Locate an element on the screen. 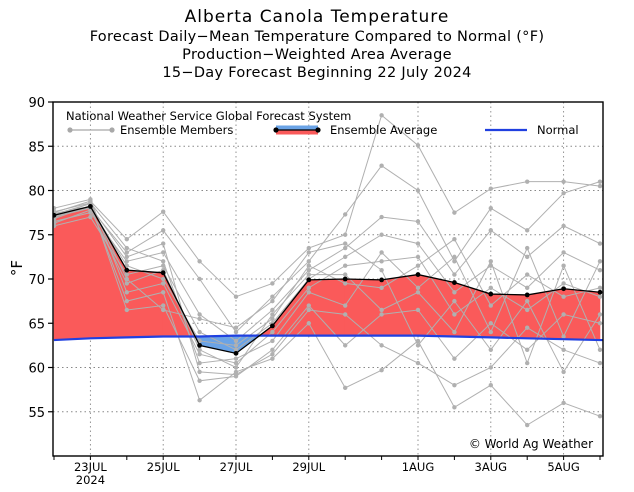  y-tick-label: 85 is located at coordinates (36, 147).